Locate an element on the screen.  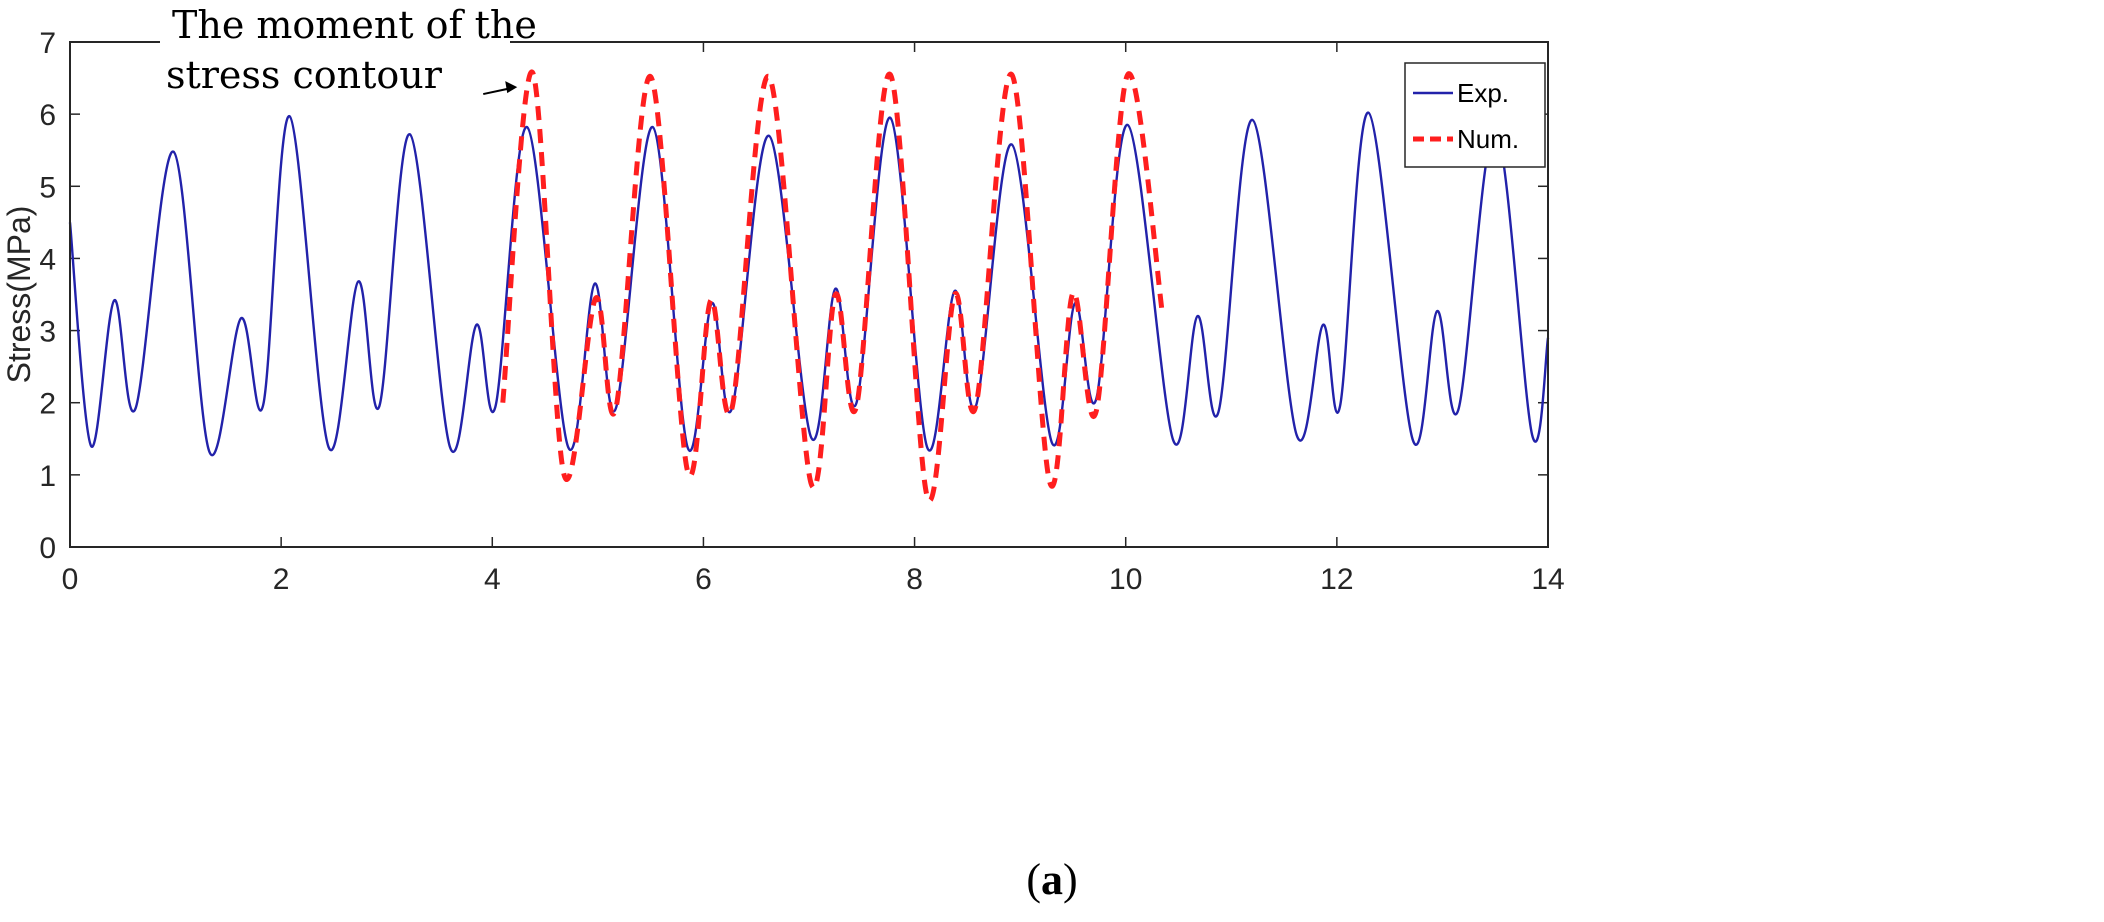
annotation-arrow is located at coordinates (500, 88).